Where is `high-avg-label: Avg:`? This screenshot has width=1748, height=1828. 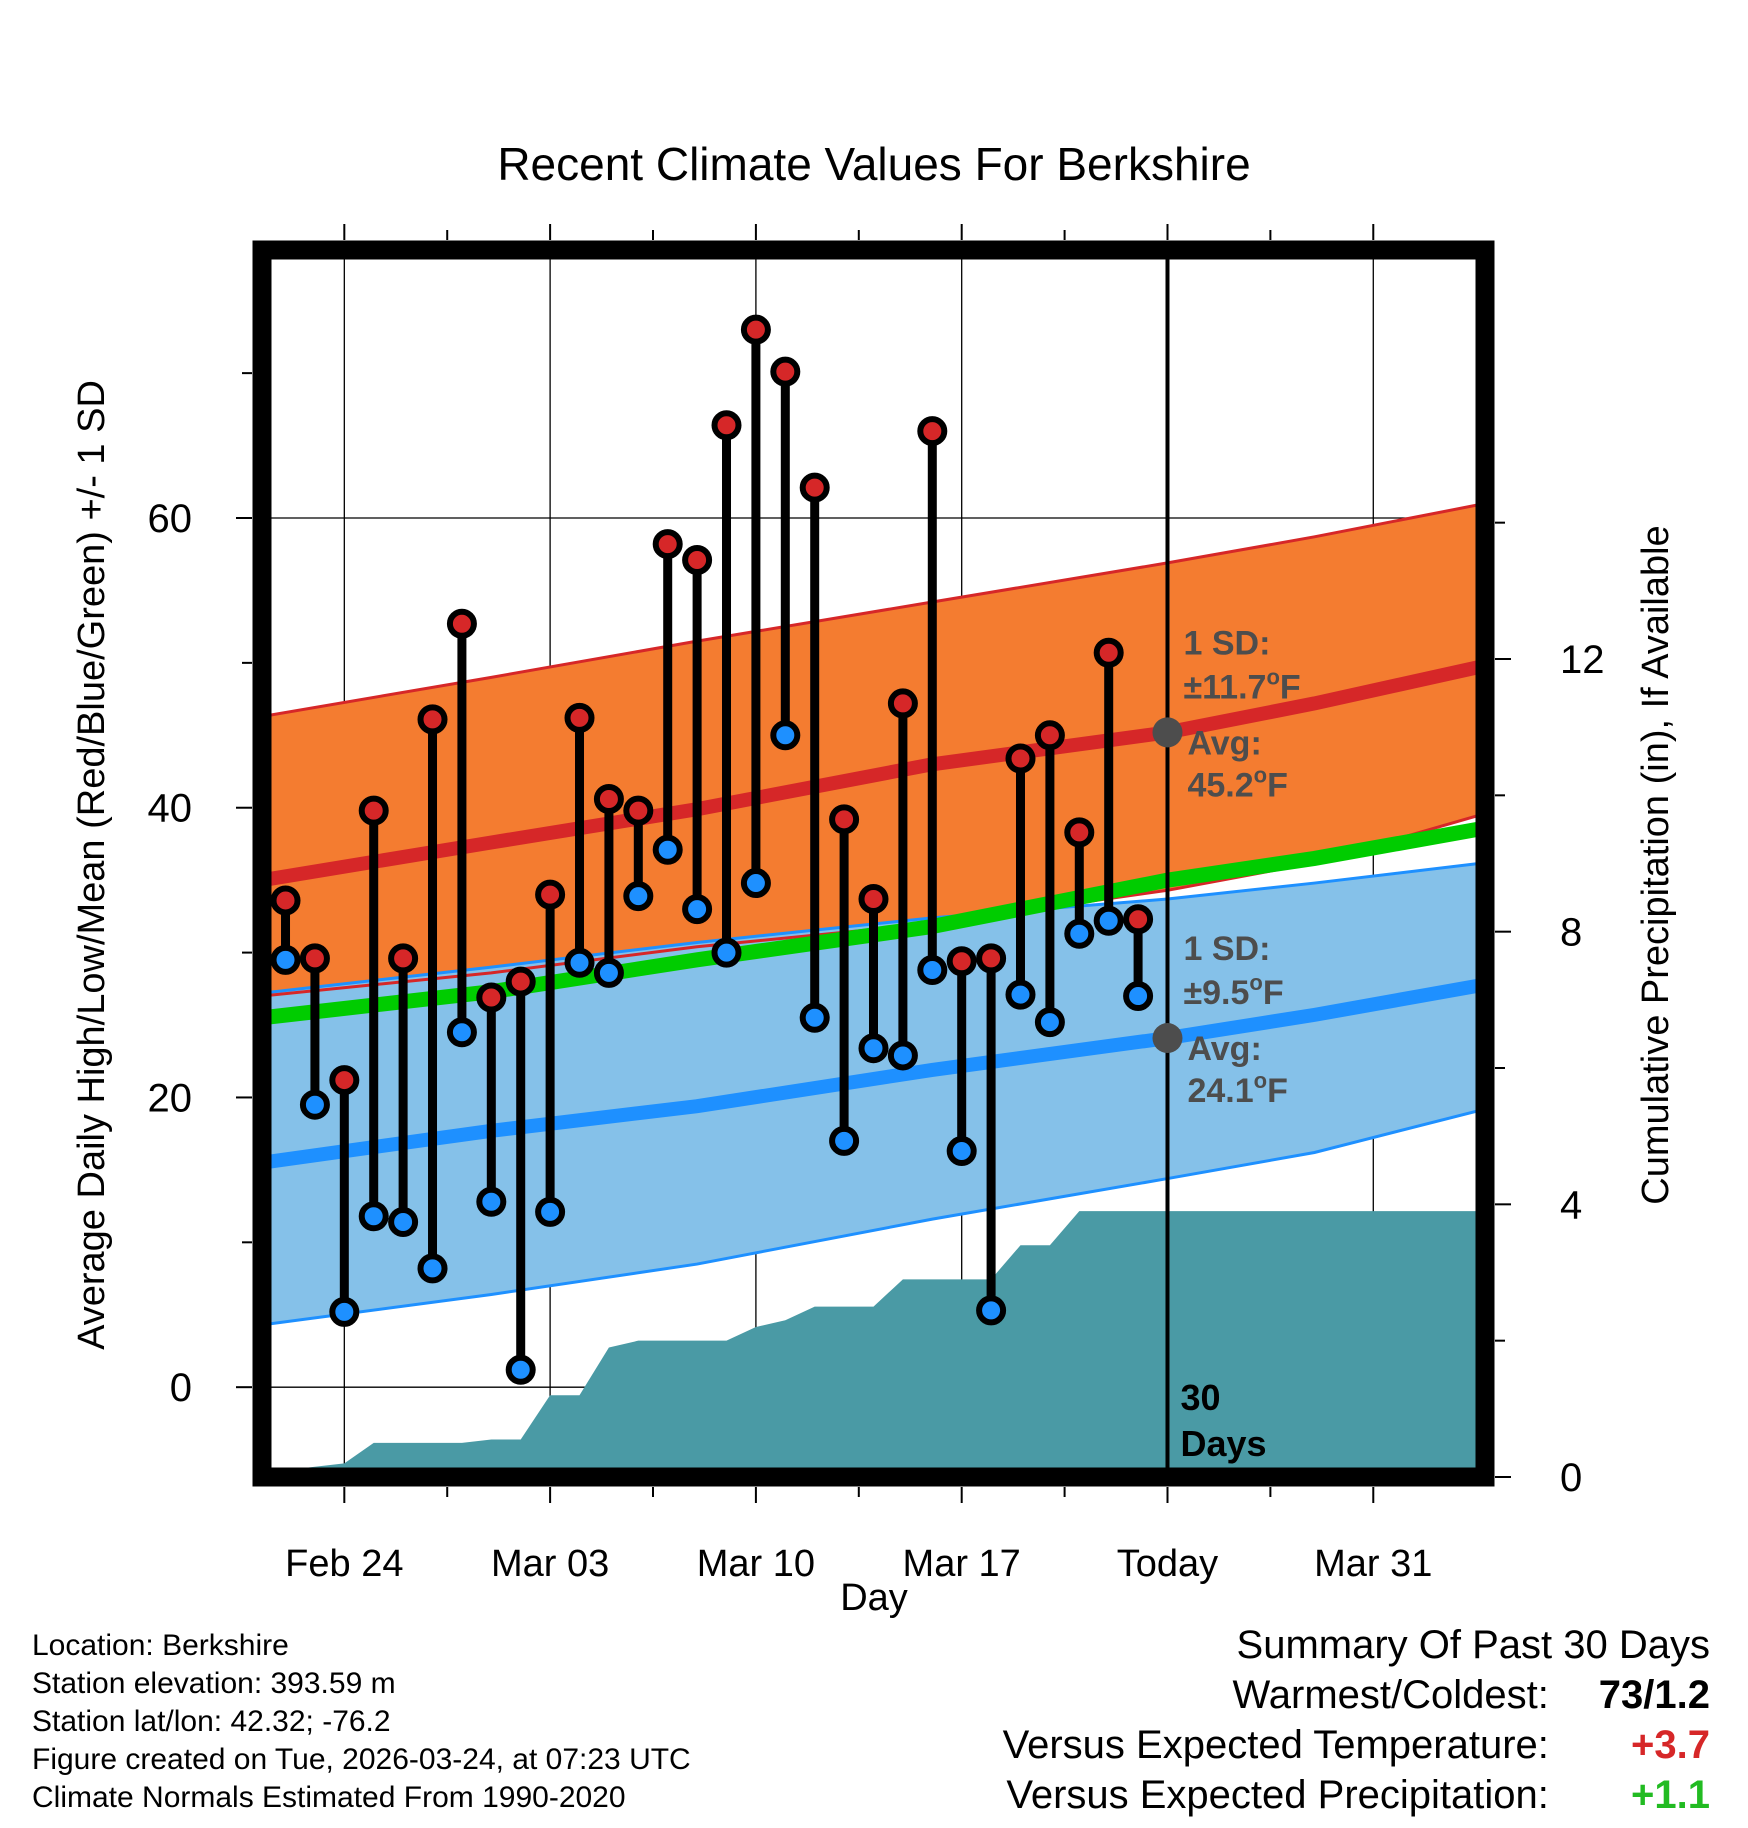
high-avg-label: Avg: is located at coordinates (1224, 743).